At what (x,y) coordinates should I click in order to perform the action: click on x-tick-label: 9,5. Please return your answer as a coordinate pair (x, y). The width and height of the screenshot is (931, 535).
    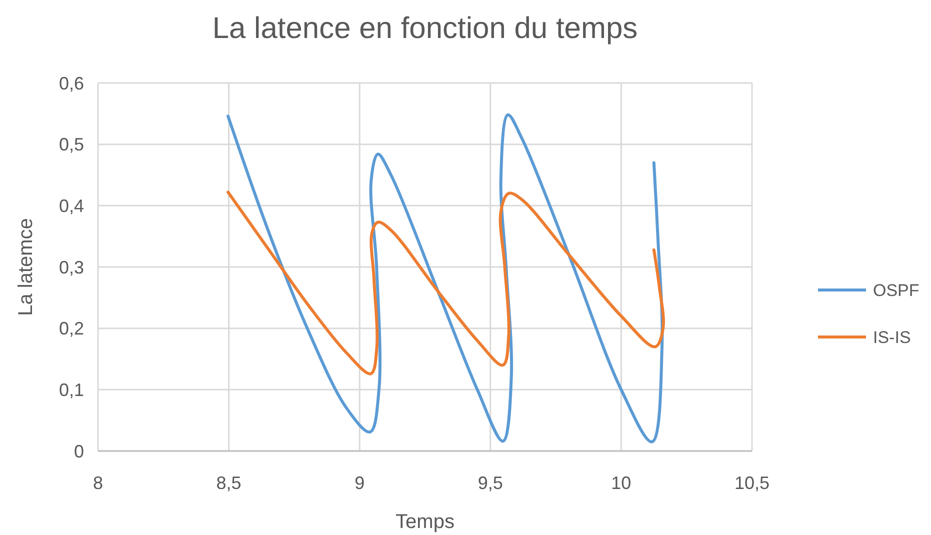
    Looking at the image, I should click on (490, 483).